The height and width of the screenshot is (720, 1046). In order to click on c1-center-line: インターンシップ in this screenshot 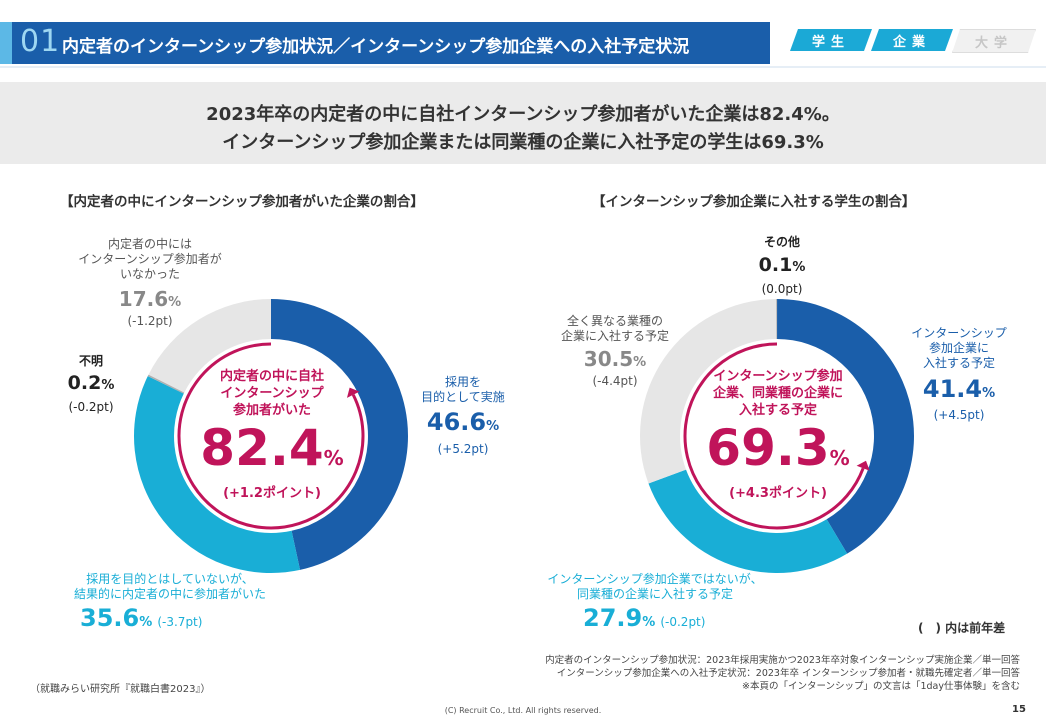, I will do `click(272, 393)`.